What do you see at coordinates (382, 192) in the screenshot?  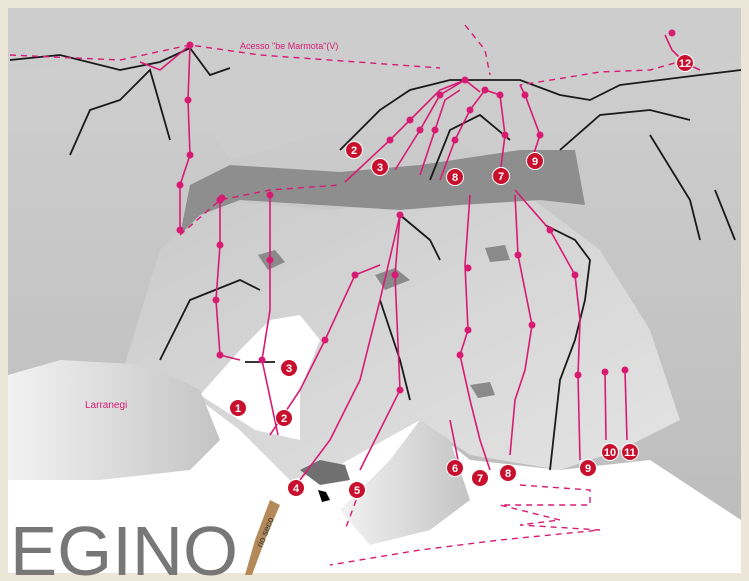 I see `ledge` at bounding box center [382, 192].